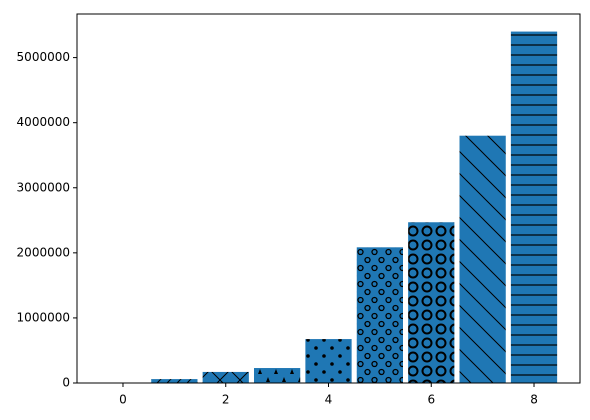 The width and height of the screenshot is (590, 420). Describe the element at coordinates (43, 317) in the screenshot. I see `y-tick-label: 1000000` at that location.